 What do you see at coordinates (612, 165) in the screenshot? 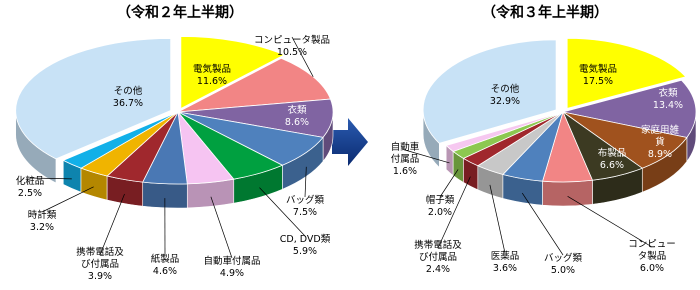
I see `value-label: 6.6%` at bounding box center [612, 165].